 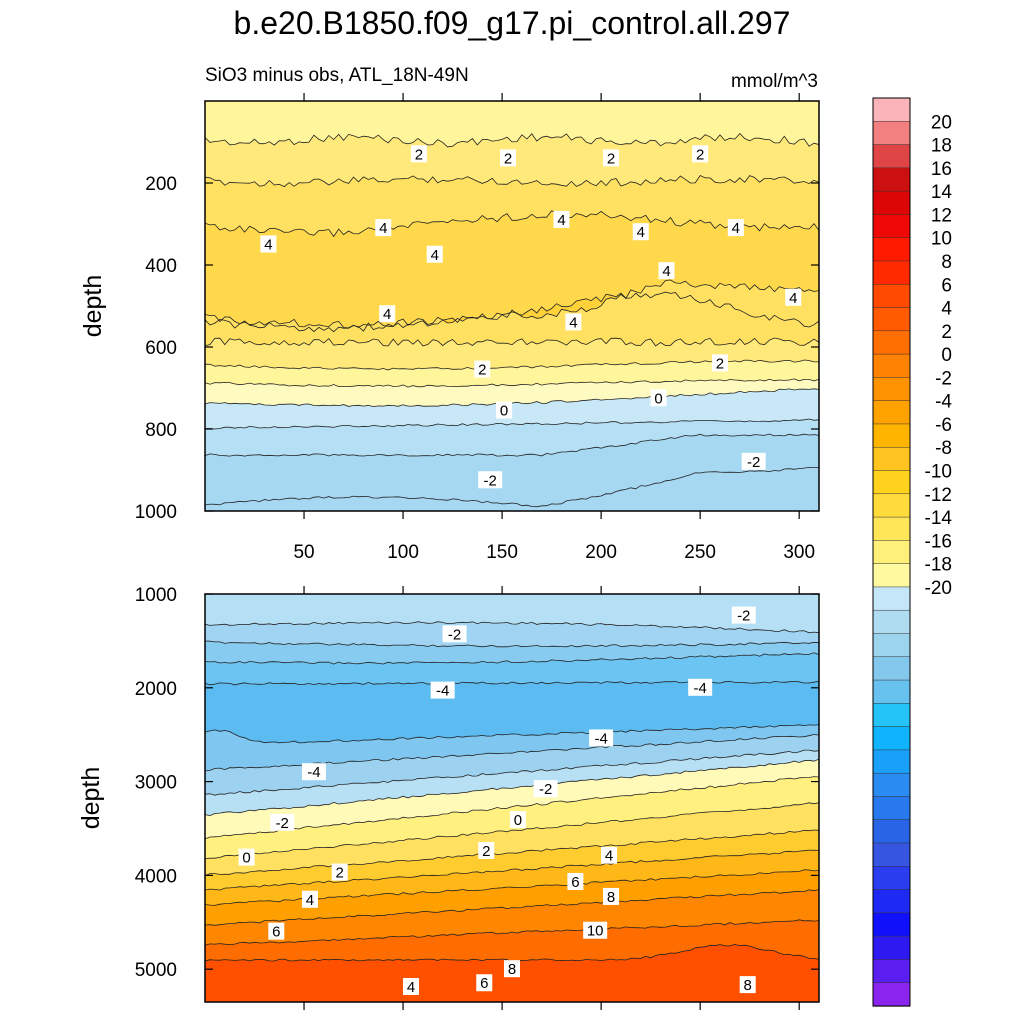 I want to click on upper-y-axis-label: depth, so click(x=93, y=306).